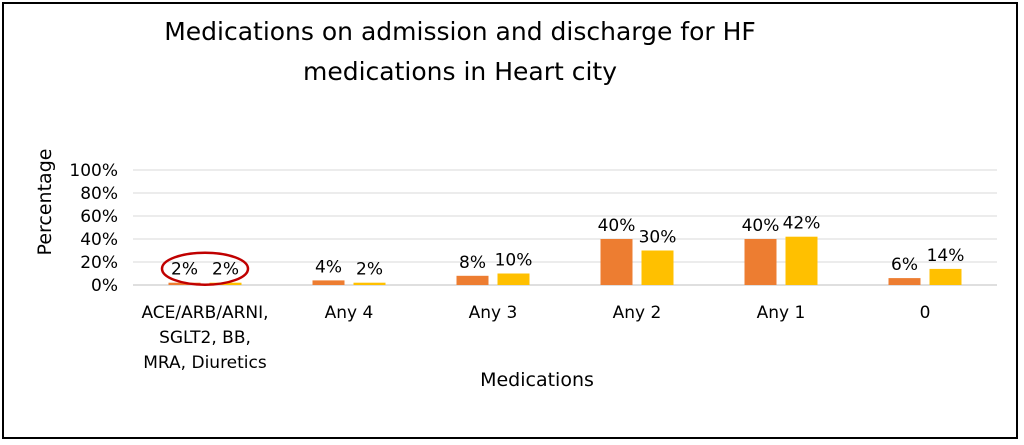 The image size is (1024, 445). What do you see at coordinates (514, 261) in the screenshot?
I see `data-label: 10%` at bounding box center [514, 261].